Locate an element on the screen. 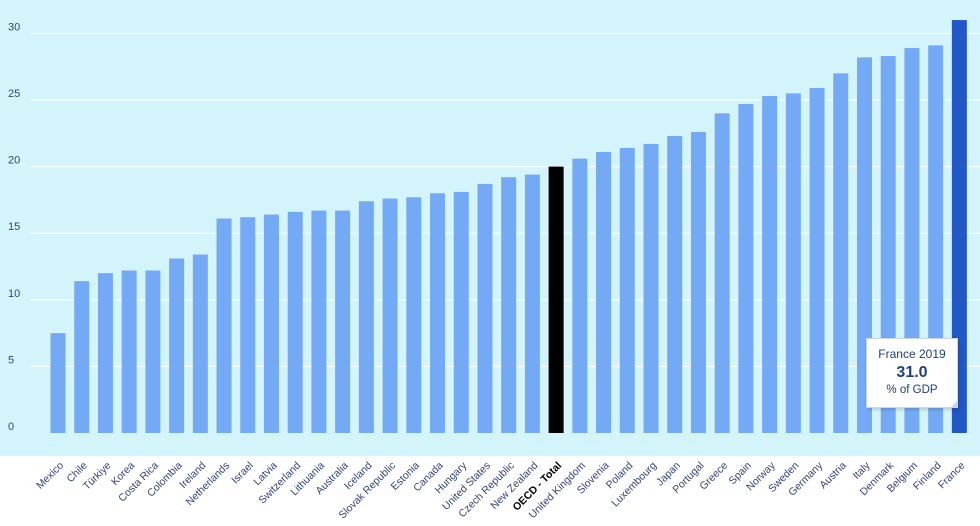  tooltip-title: France 2019 is located at coordinates (912, 354).